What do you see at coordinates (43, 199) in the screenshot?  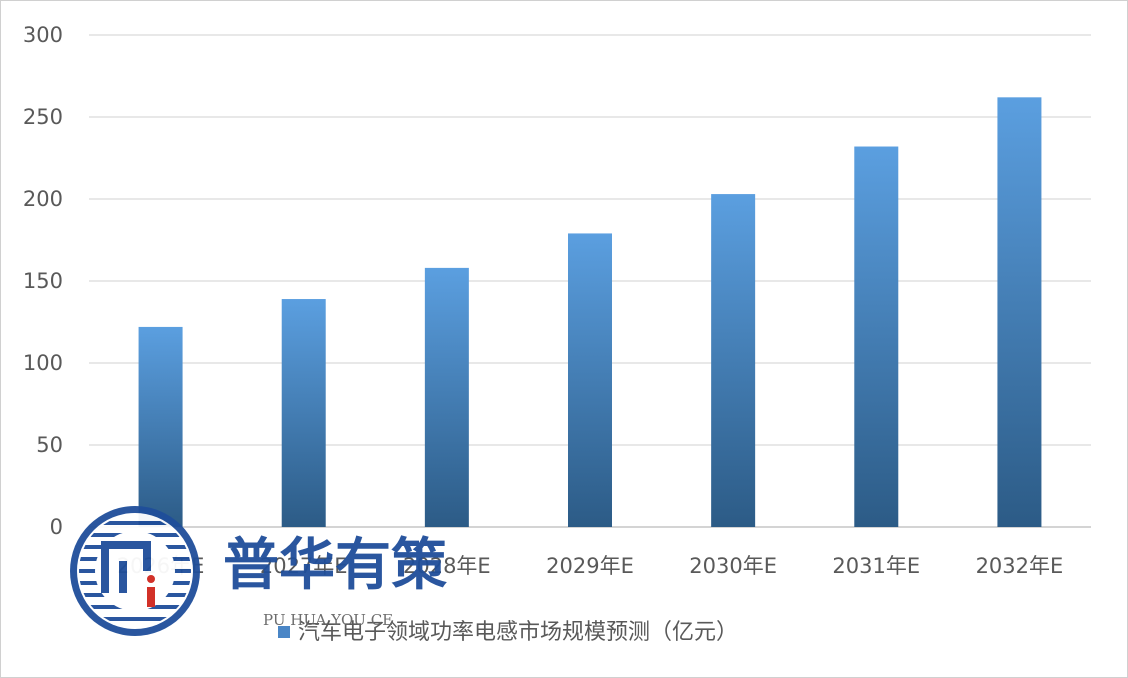 I see `y-tick-label: 200` at bounding box center [43, 199].